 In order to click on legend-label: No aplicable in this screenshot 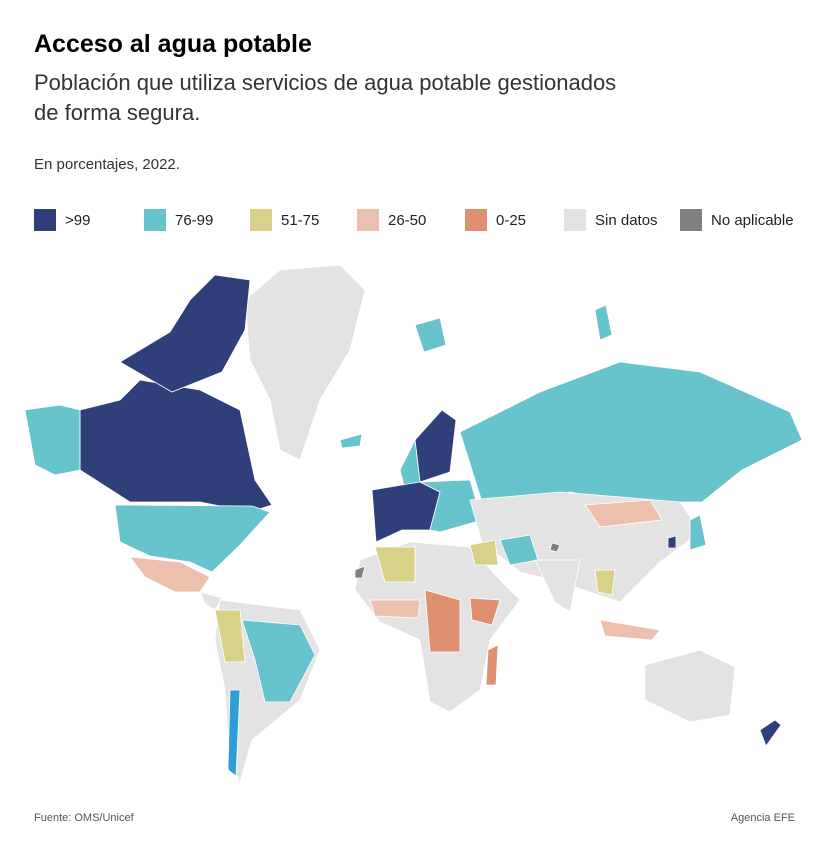, I will do `click(752, 220)`.